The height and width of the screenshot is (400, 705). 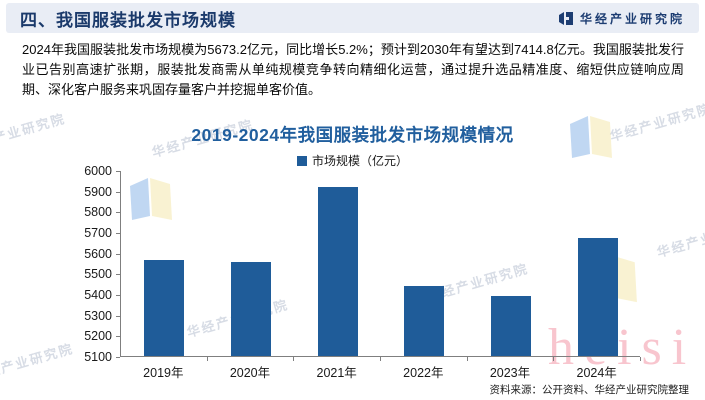 What do you see at coordinates (98, 212) in the screenshot?
I see `y-tick-label: 5800` at bounding box center [98, 212].